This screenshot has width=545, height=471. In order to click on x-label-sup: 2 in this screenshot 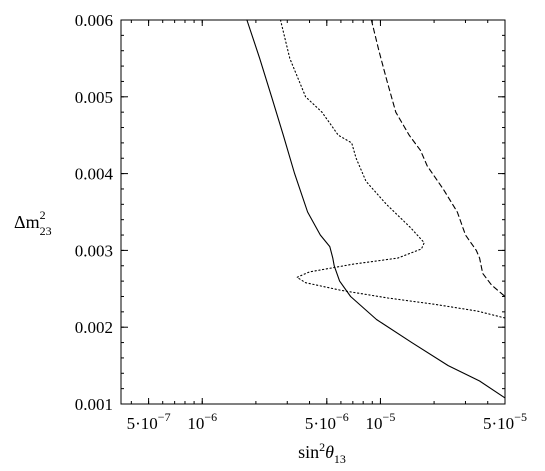, I will do `click(322, 447)`.